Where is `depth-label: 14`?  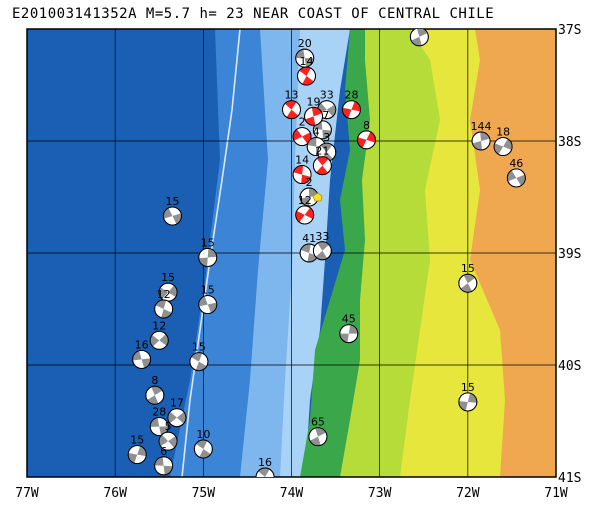 depth-label: 14 is located at coordinates (302, 160).